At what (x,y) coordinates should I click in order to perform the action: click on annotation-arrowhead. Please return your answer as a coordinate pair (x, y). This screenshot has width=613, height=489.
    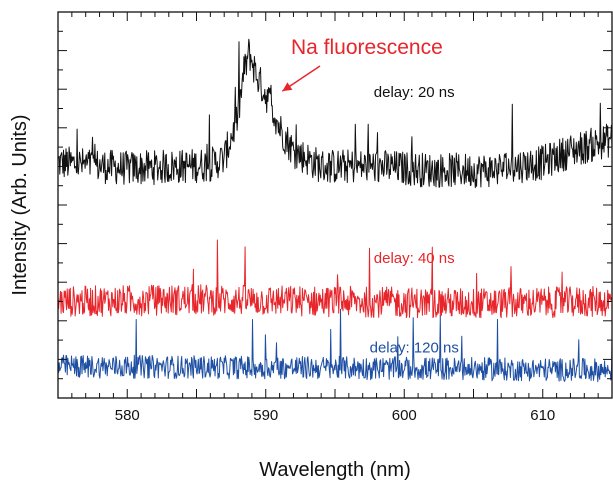
    Looking at the image, I should click on (287, 87).